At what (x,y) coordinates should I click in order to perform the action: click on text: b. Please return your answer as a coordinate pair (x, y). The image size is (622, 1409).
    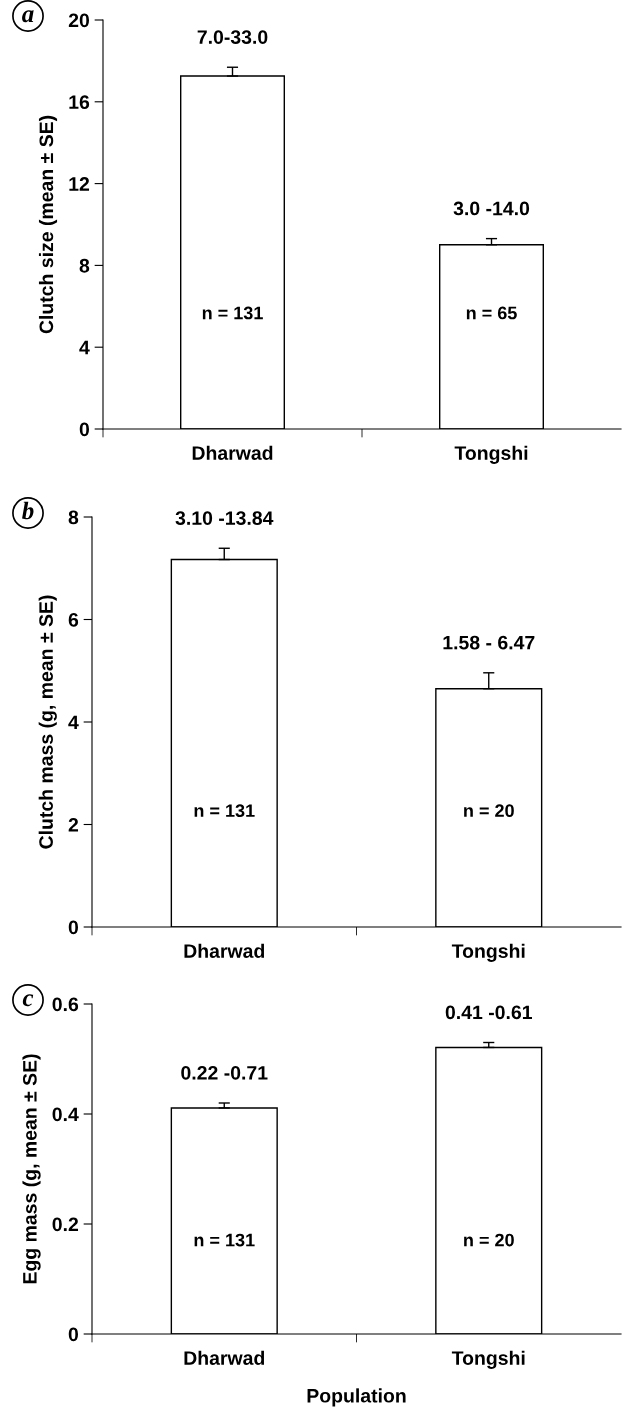
    Looking at the image, I should click on (28, 510).